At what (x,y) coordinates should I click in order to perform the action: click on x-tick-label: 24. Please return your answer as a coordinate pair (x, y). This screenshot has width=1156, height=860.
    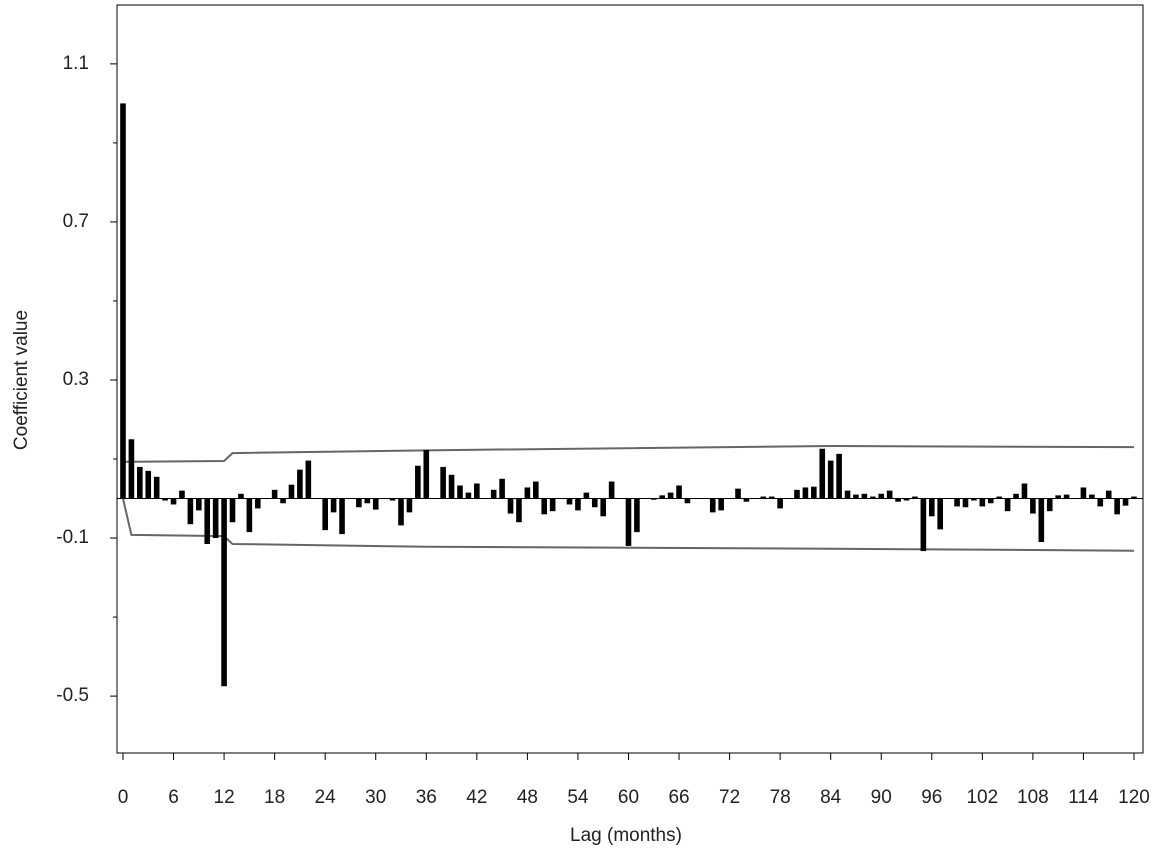
    Looking at the image, I should click on (326, 797).